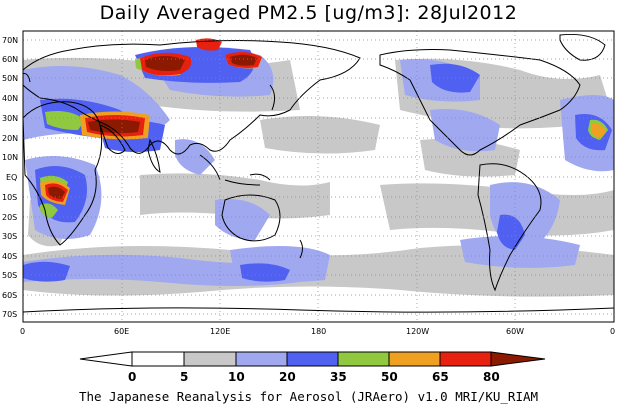  What do you see at coordinates (9, 197) in the screenshot?
I see `lat-label: 10S` at bounding box center [9, 197].